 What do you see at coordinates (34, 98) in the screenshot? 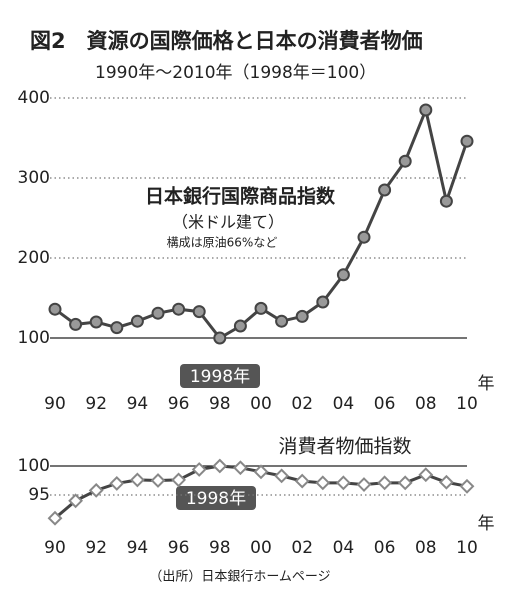
I see `y-tick-label: 400` at bounding box center [34, 98].